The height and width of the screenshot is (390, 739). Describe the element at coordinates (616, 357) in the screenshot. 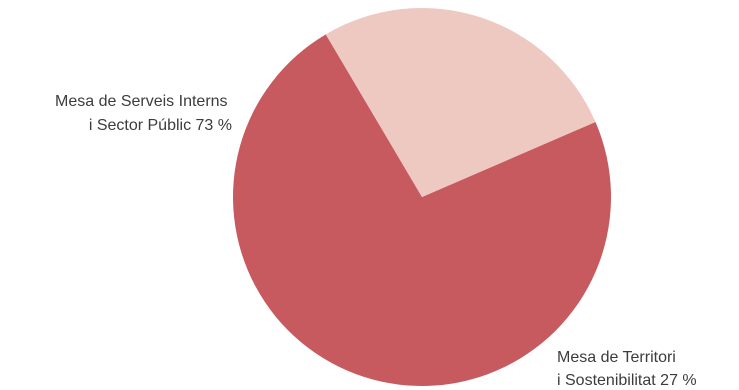

I see `slice-label-territori-line-1: Mesa de Territori` at that location.